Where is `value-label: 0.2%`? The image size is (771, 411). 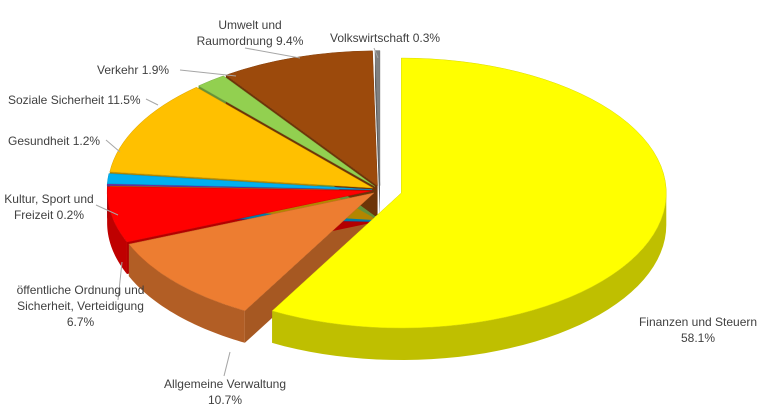
value-label: 0.2% is located at coordinates (70, 215).